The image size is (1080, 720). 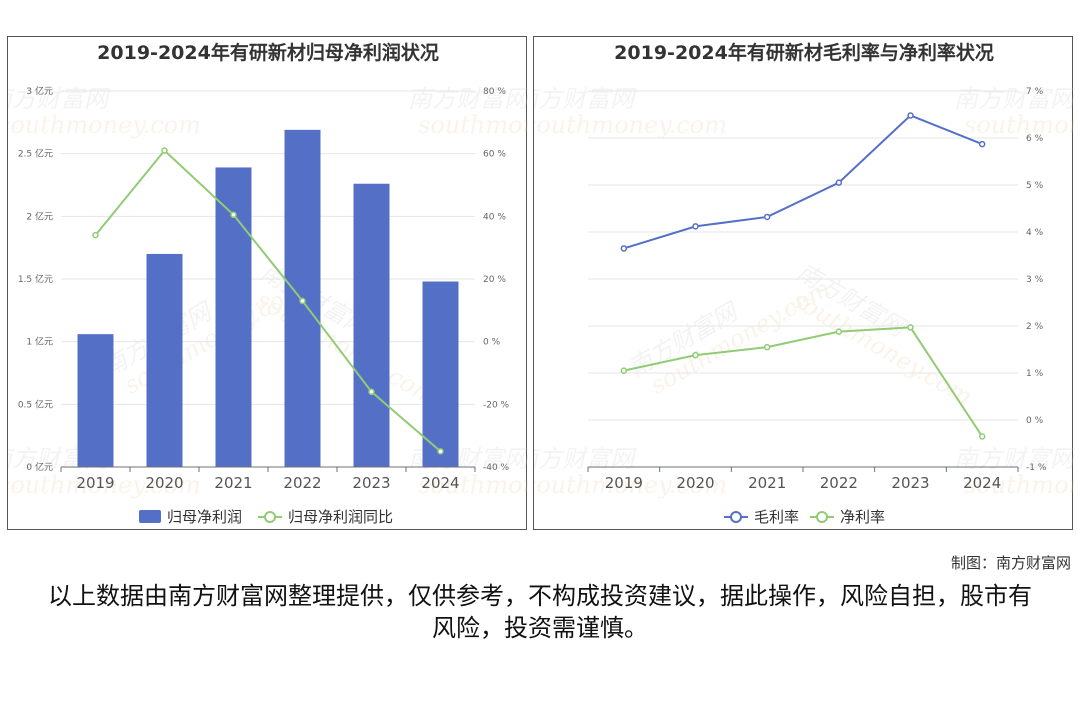 I want to click on series-line-yoy, so click(x=268, y=301).